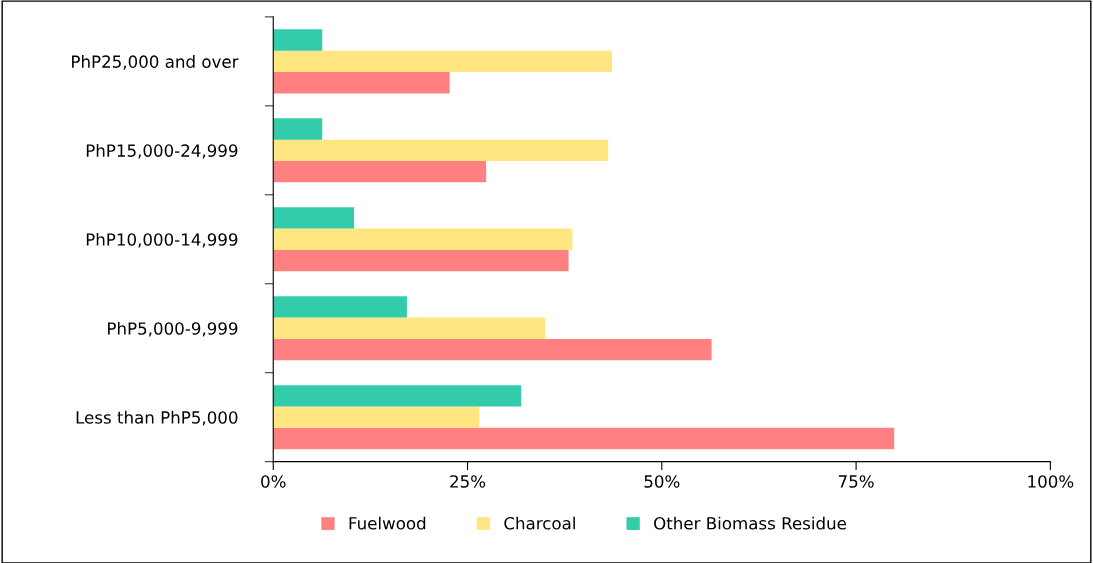 This screenshot has width=1093, height=563. I want to click on x-tick-label: 100%, so click(1051, 481).